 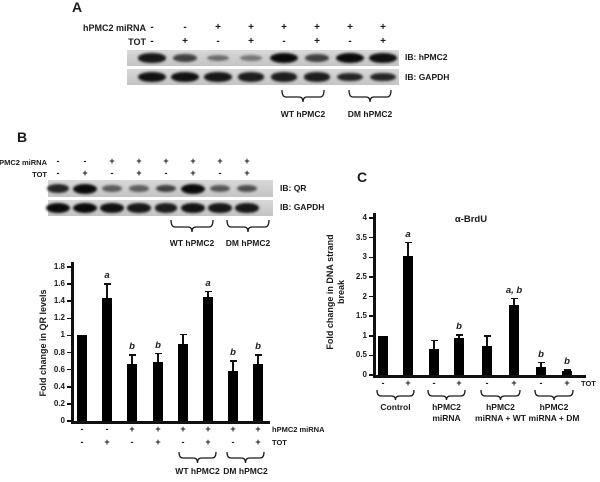 I want to click on y-axis-label: Fold change in DNA strand break, so click(x=335, y=292).